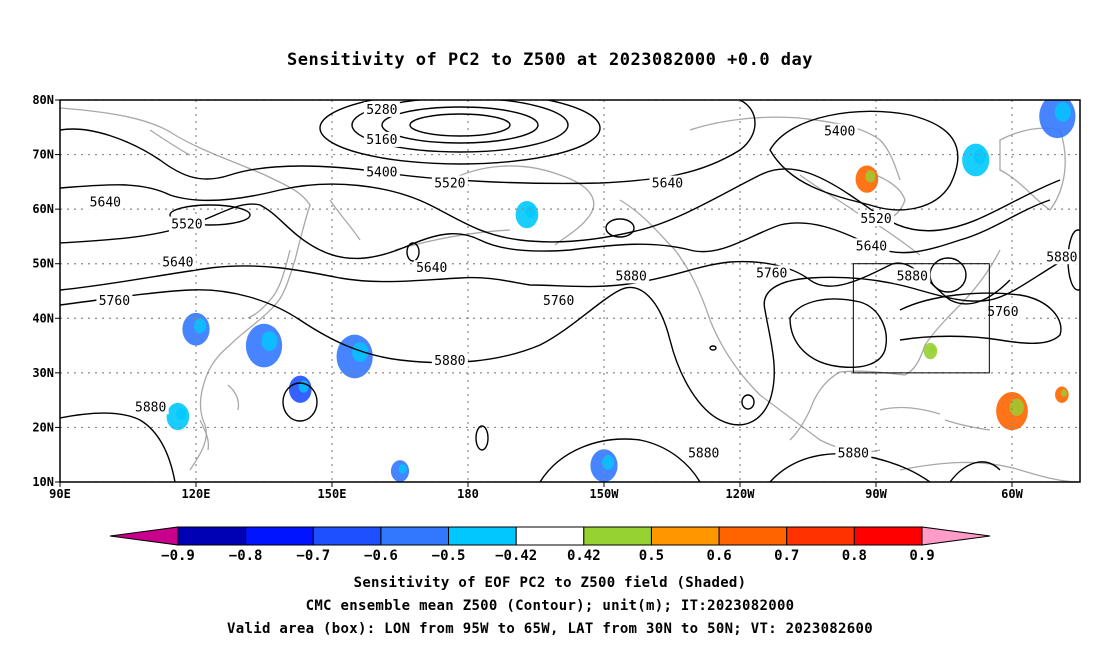  Describe the element at coordinates (584, 556) in the screenshot. I see `colorbar-label: 0.42` at that location.